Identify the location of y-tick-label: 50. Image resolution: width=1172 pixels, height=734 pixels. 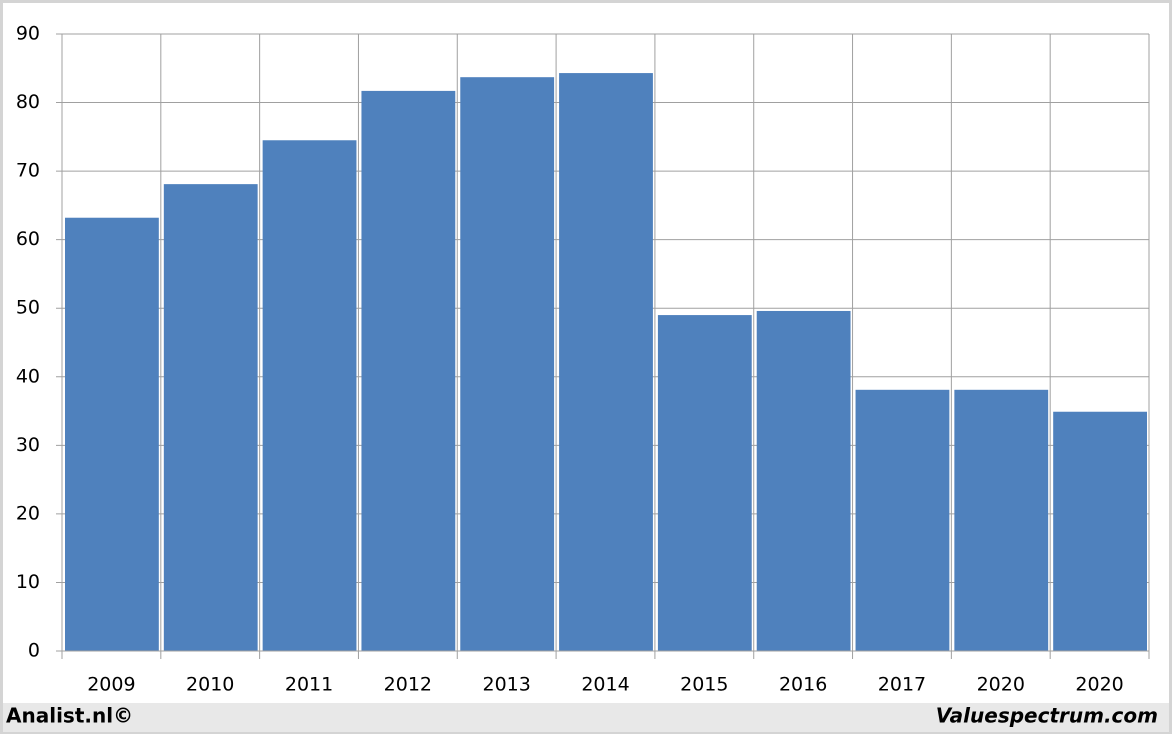
(28, 308).